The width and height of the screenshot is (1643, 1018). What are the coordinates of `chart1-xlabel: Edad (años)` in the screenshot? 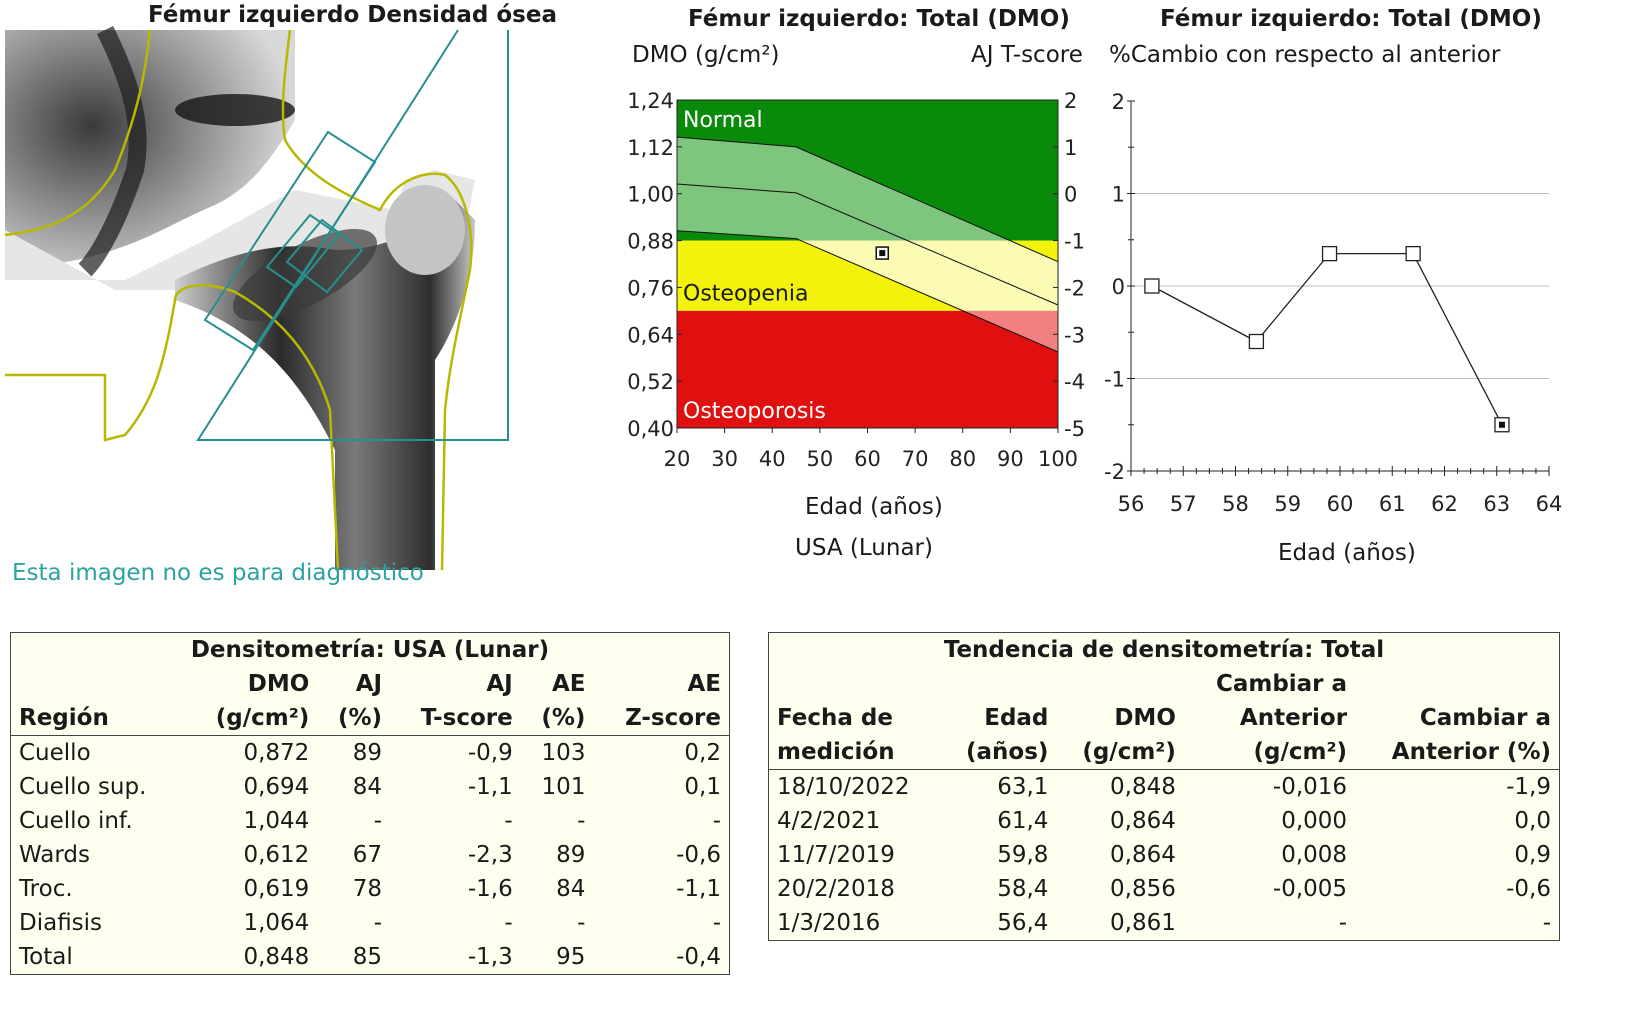 It's located at (874, 507).